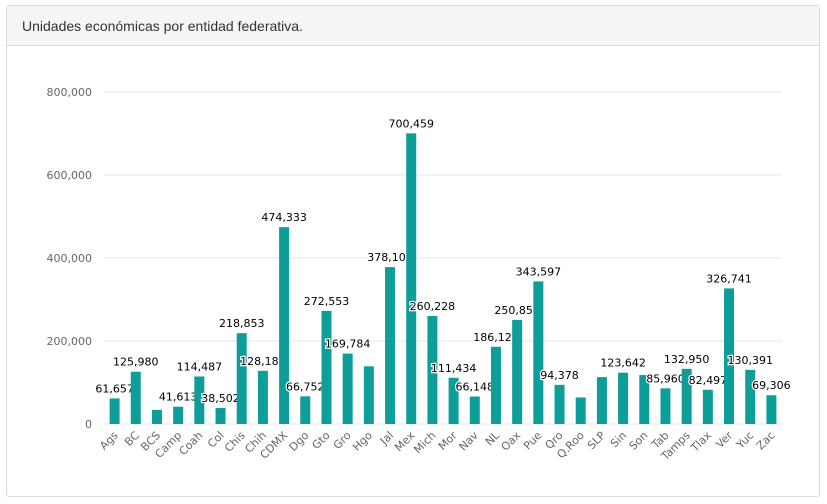 This screenshot has width=827, height=504. I want to click on data-label: 326,741, so click(729, 278).